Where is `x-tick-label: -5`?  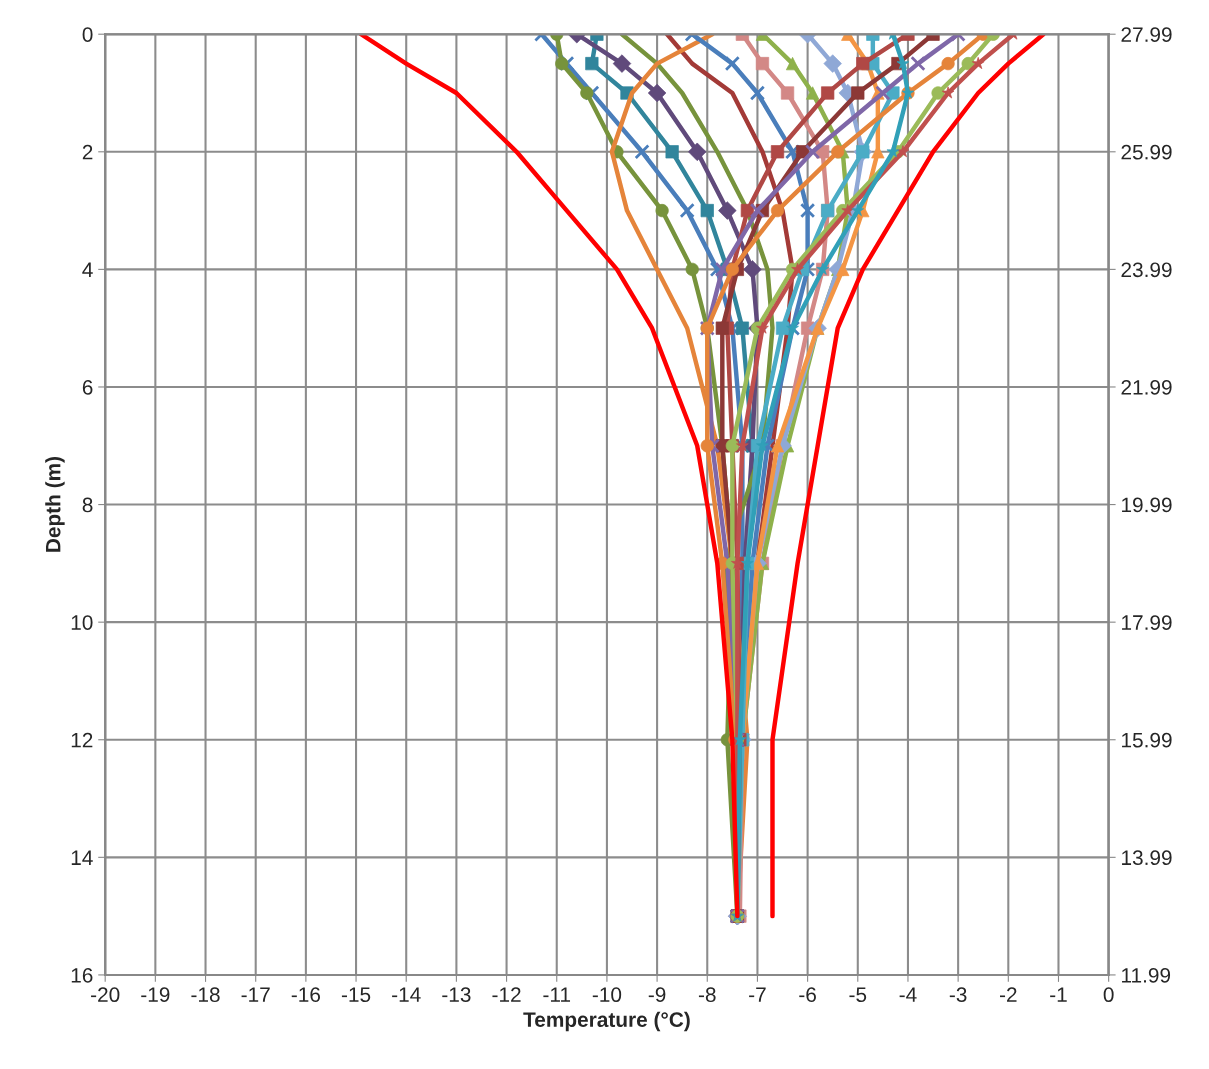
x-tick-label: -5 is located at coordinates (858, 995).